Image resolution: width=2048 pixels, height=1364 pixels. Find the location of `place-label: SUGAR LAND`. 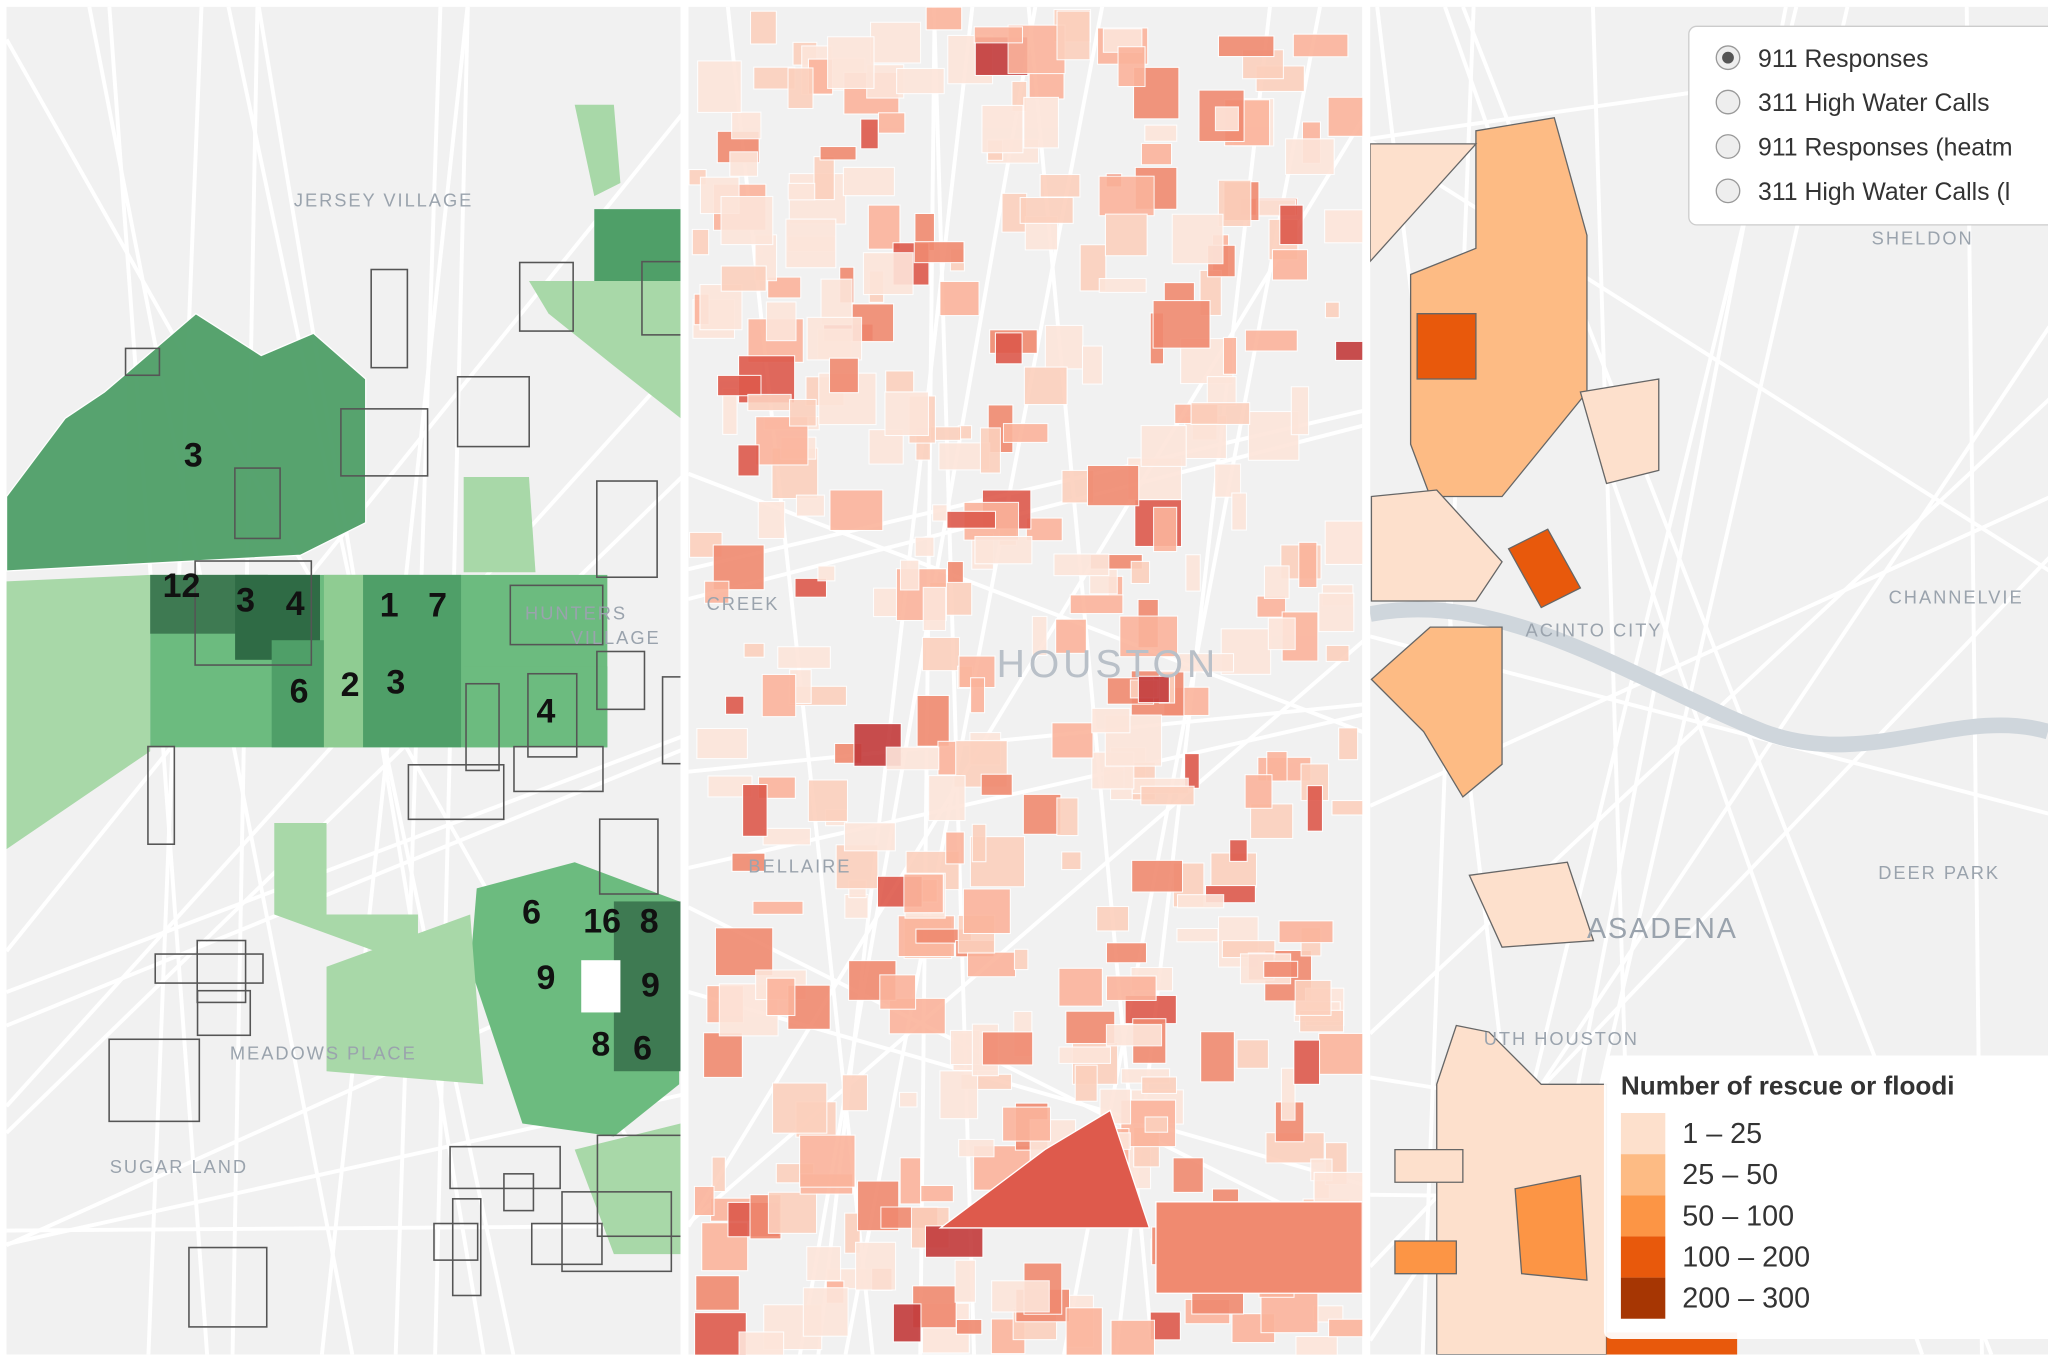

place-label: SUGAR LAND is located at coordinates (179, 1166).